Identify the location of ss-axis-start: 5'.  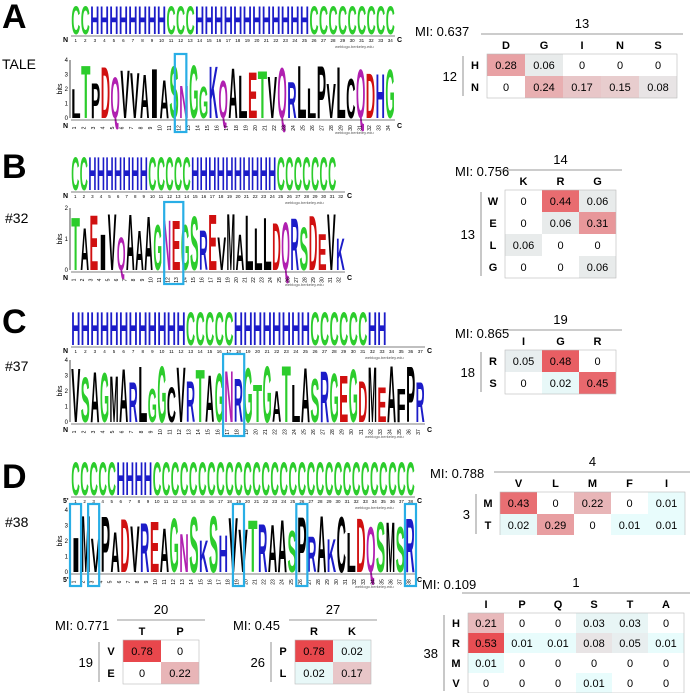
(66, 501).